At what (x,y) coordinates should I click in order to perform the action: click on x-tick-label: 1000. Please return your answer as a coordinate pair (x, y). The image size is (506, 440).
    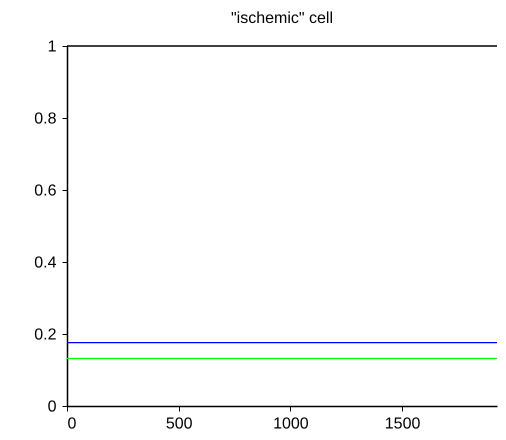
    Looking at the image, I should click on (291, 424).